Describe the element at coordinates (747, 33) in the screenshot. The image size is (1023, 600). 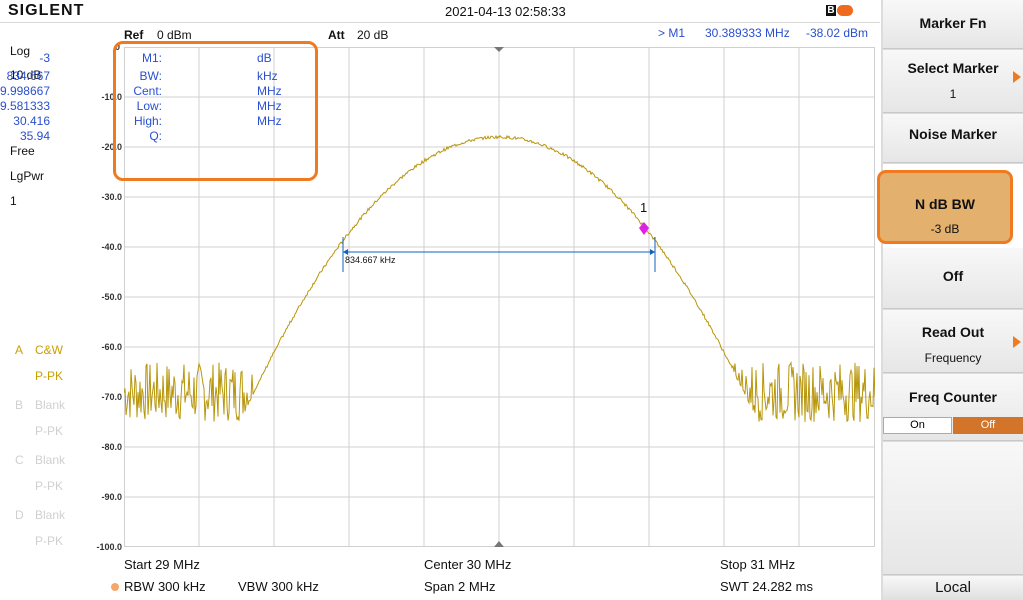
I see `marker-readout-freq: 30.389333 MHz` at that location.